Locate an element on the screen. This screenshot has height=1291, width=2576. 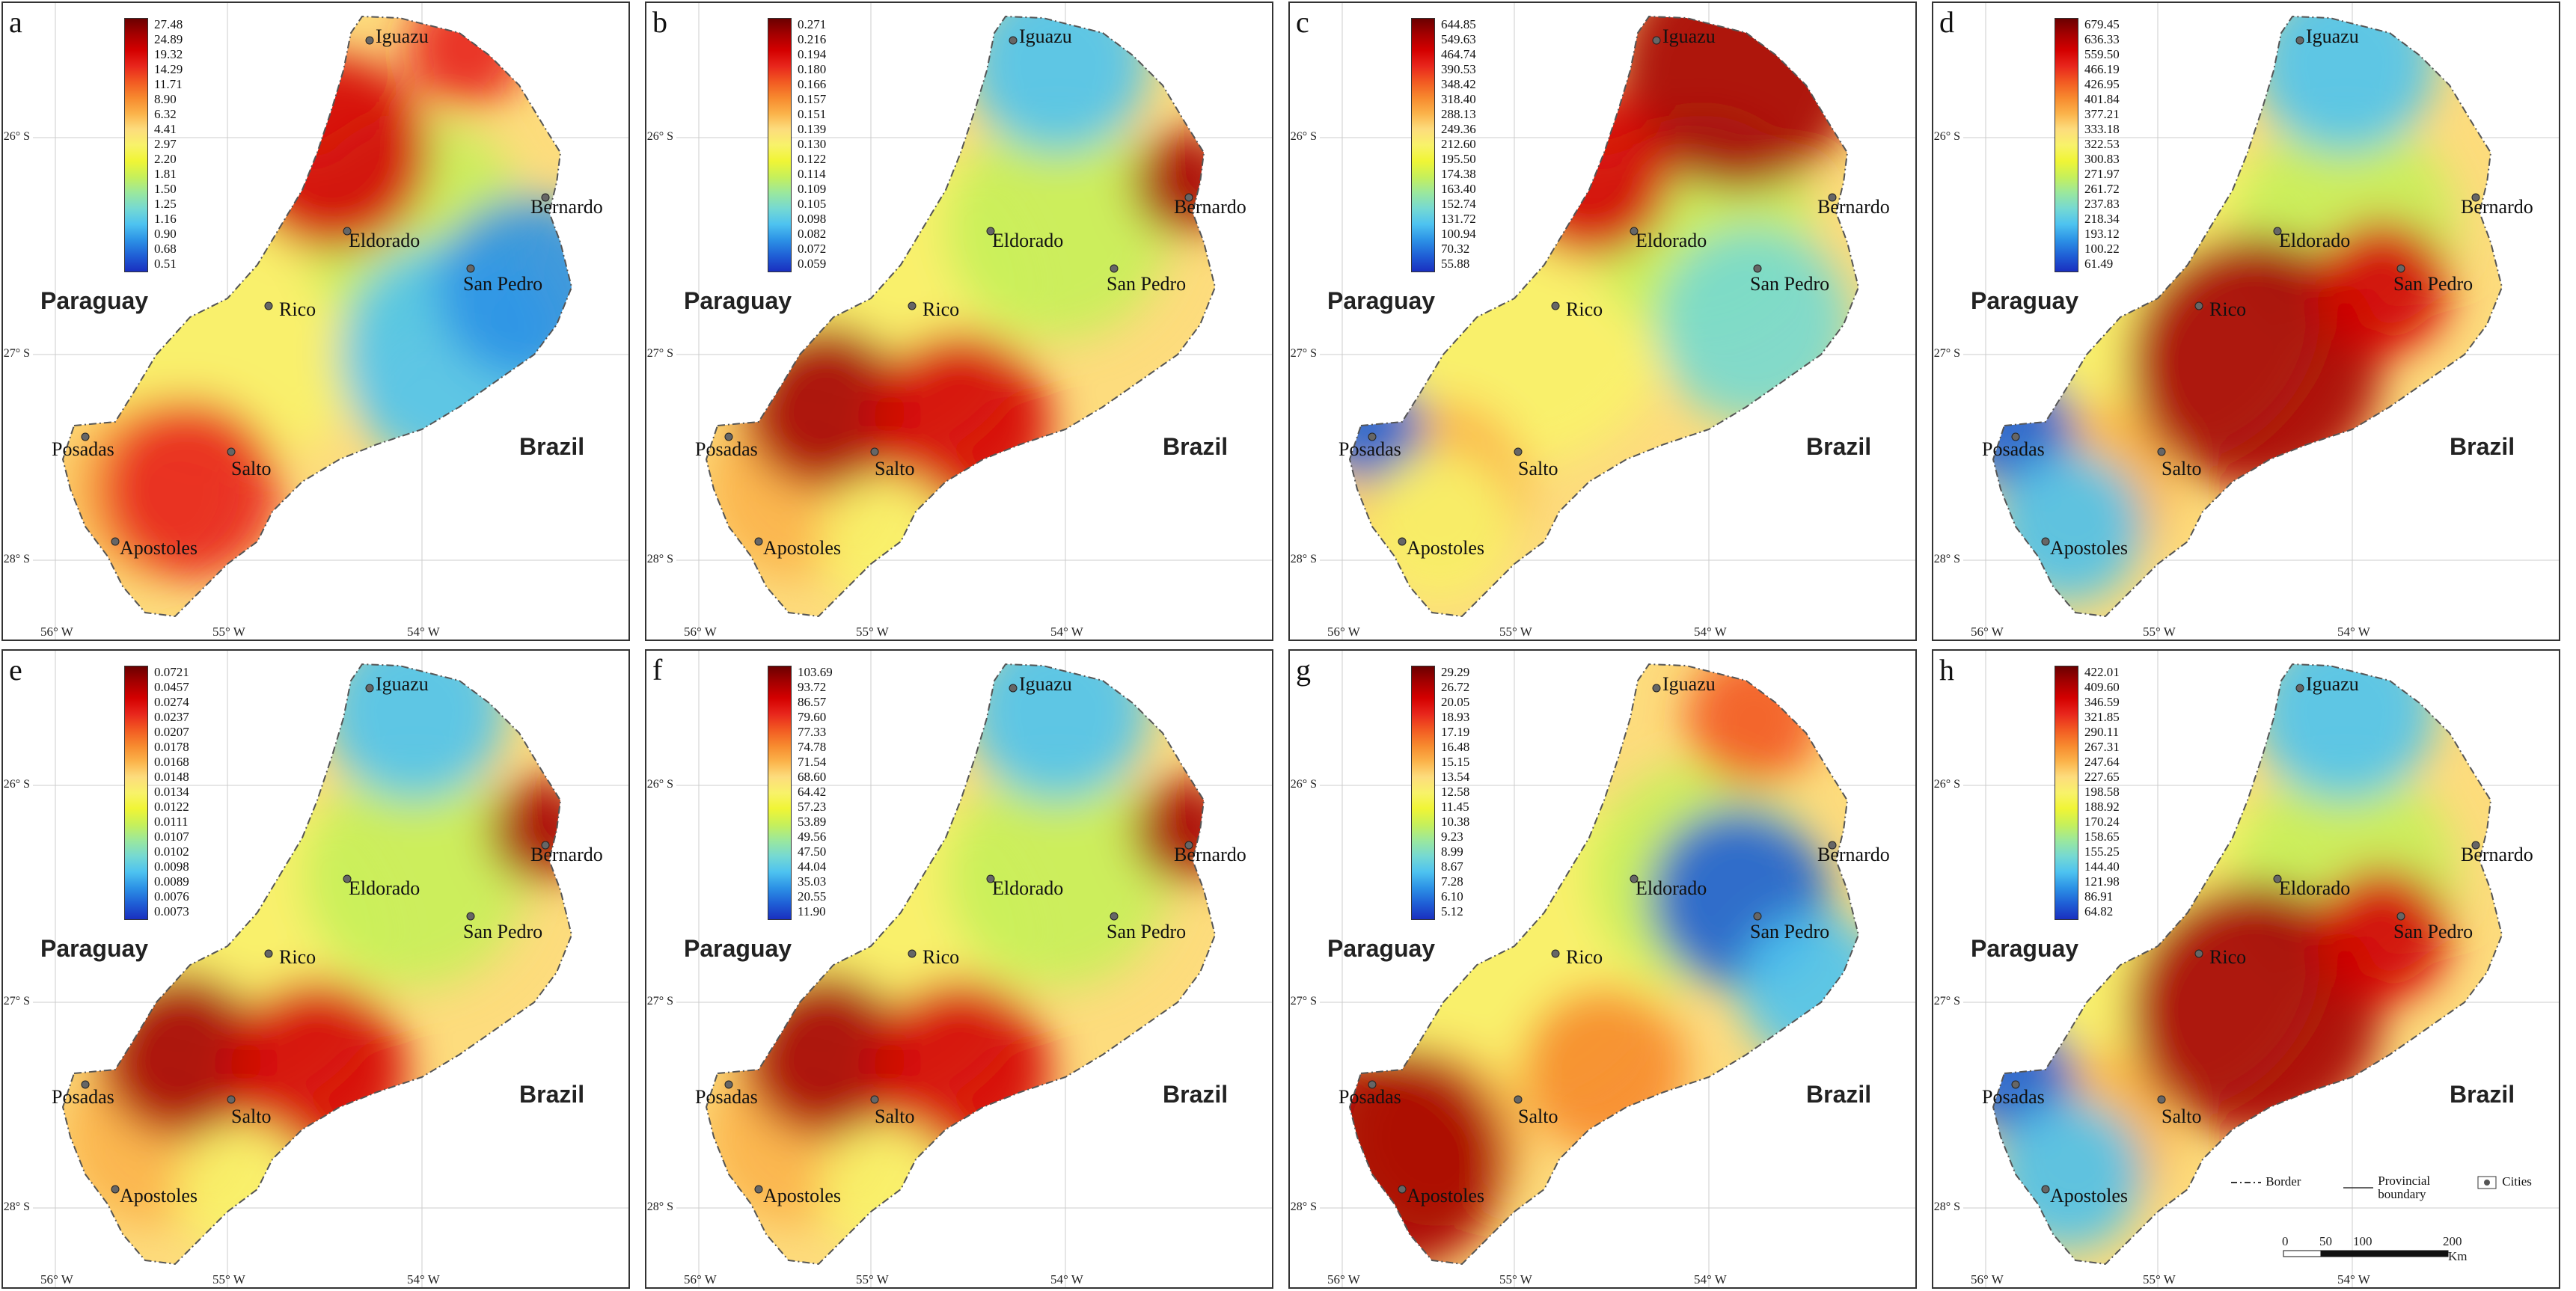
legend-value: 15.15 is located at coordinates (1455, 762).